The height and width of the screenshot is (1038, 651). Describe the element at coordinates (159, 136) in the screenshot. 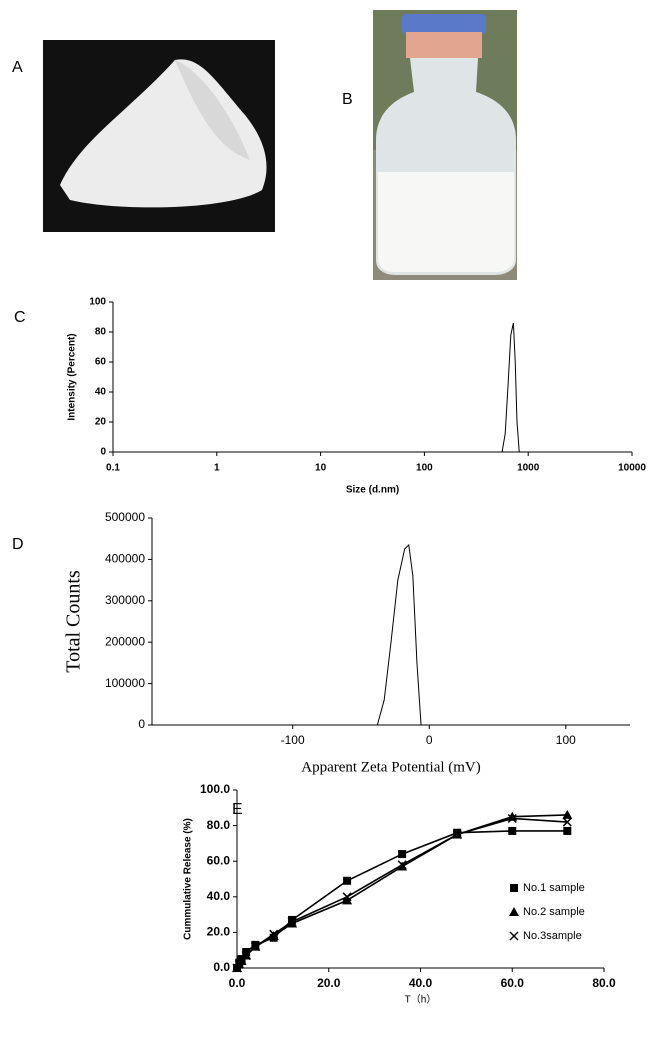

I see `powder-photo` at that location.